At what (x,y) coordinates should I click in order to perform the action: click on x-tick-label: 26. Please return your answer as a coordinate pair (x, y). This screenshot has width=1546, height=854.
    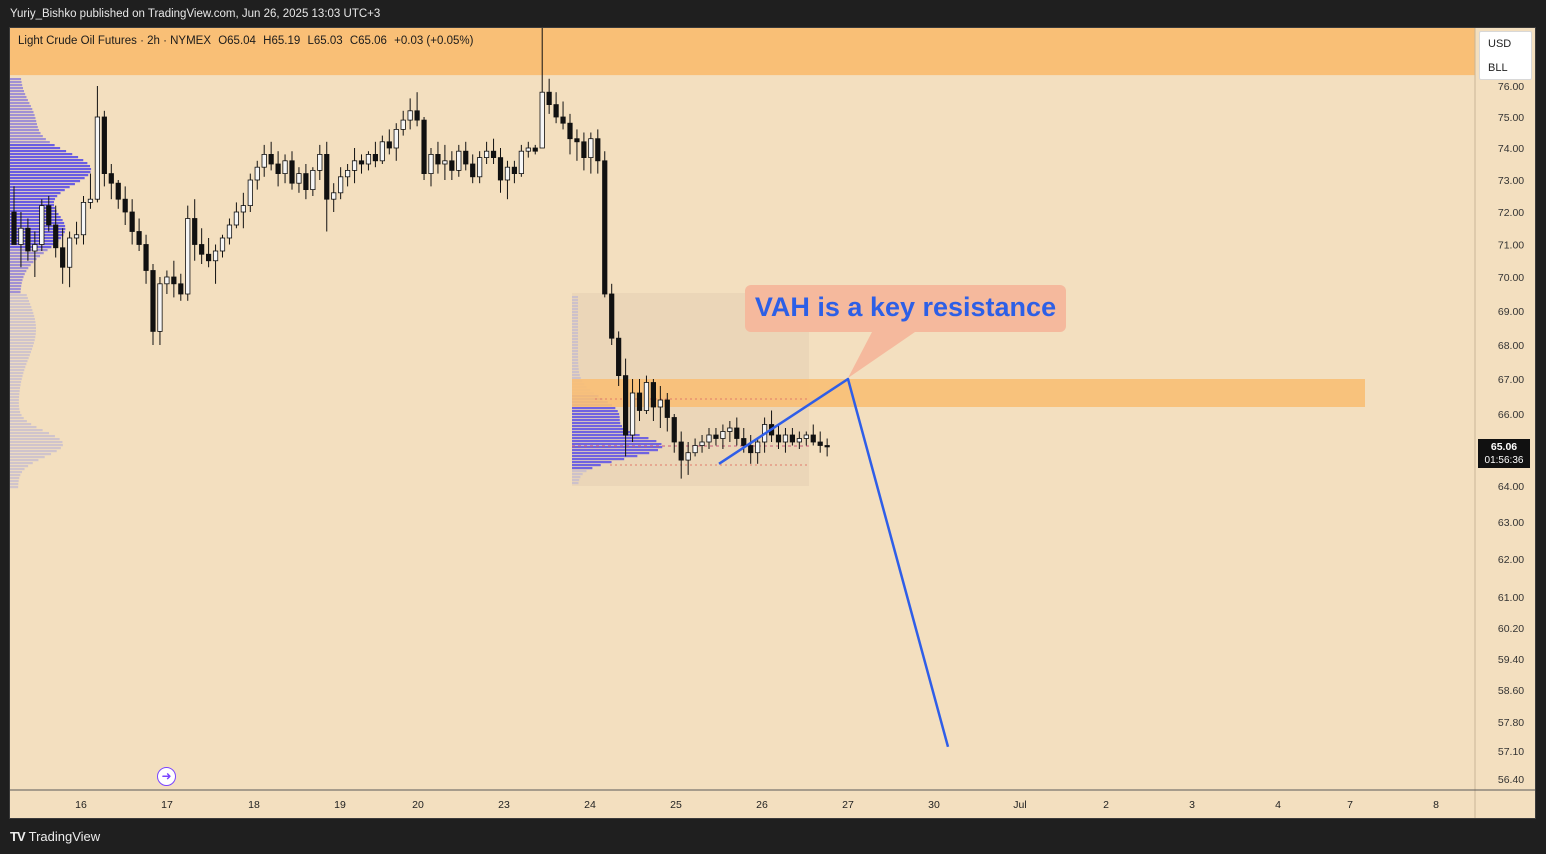
    Looking at the image, I should click on (762, 805).